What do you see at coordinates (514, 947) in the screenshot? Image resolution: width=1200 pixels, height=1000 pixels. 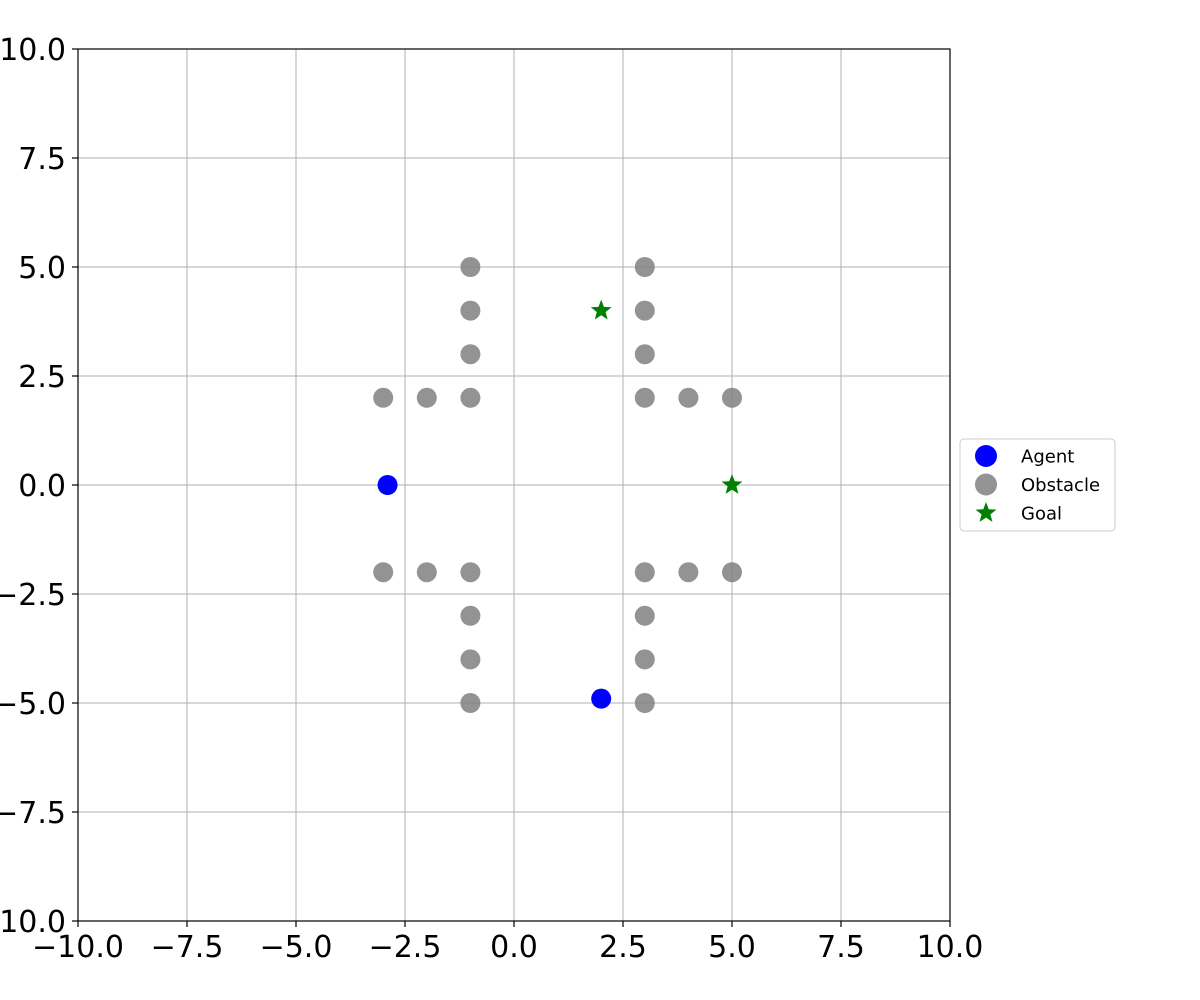 I see `x-tick-label-4: 0.0` at bounding box center [514, 947].